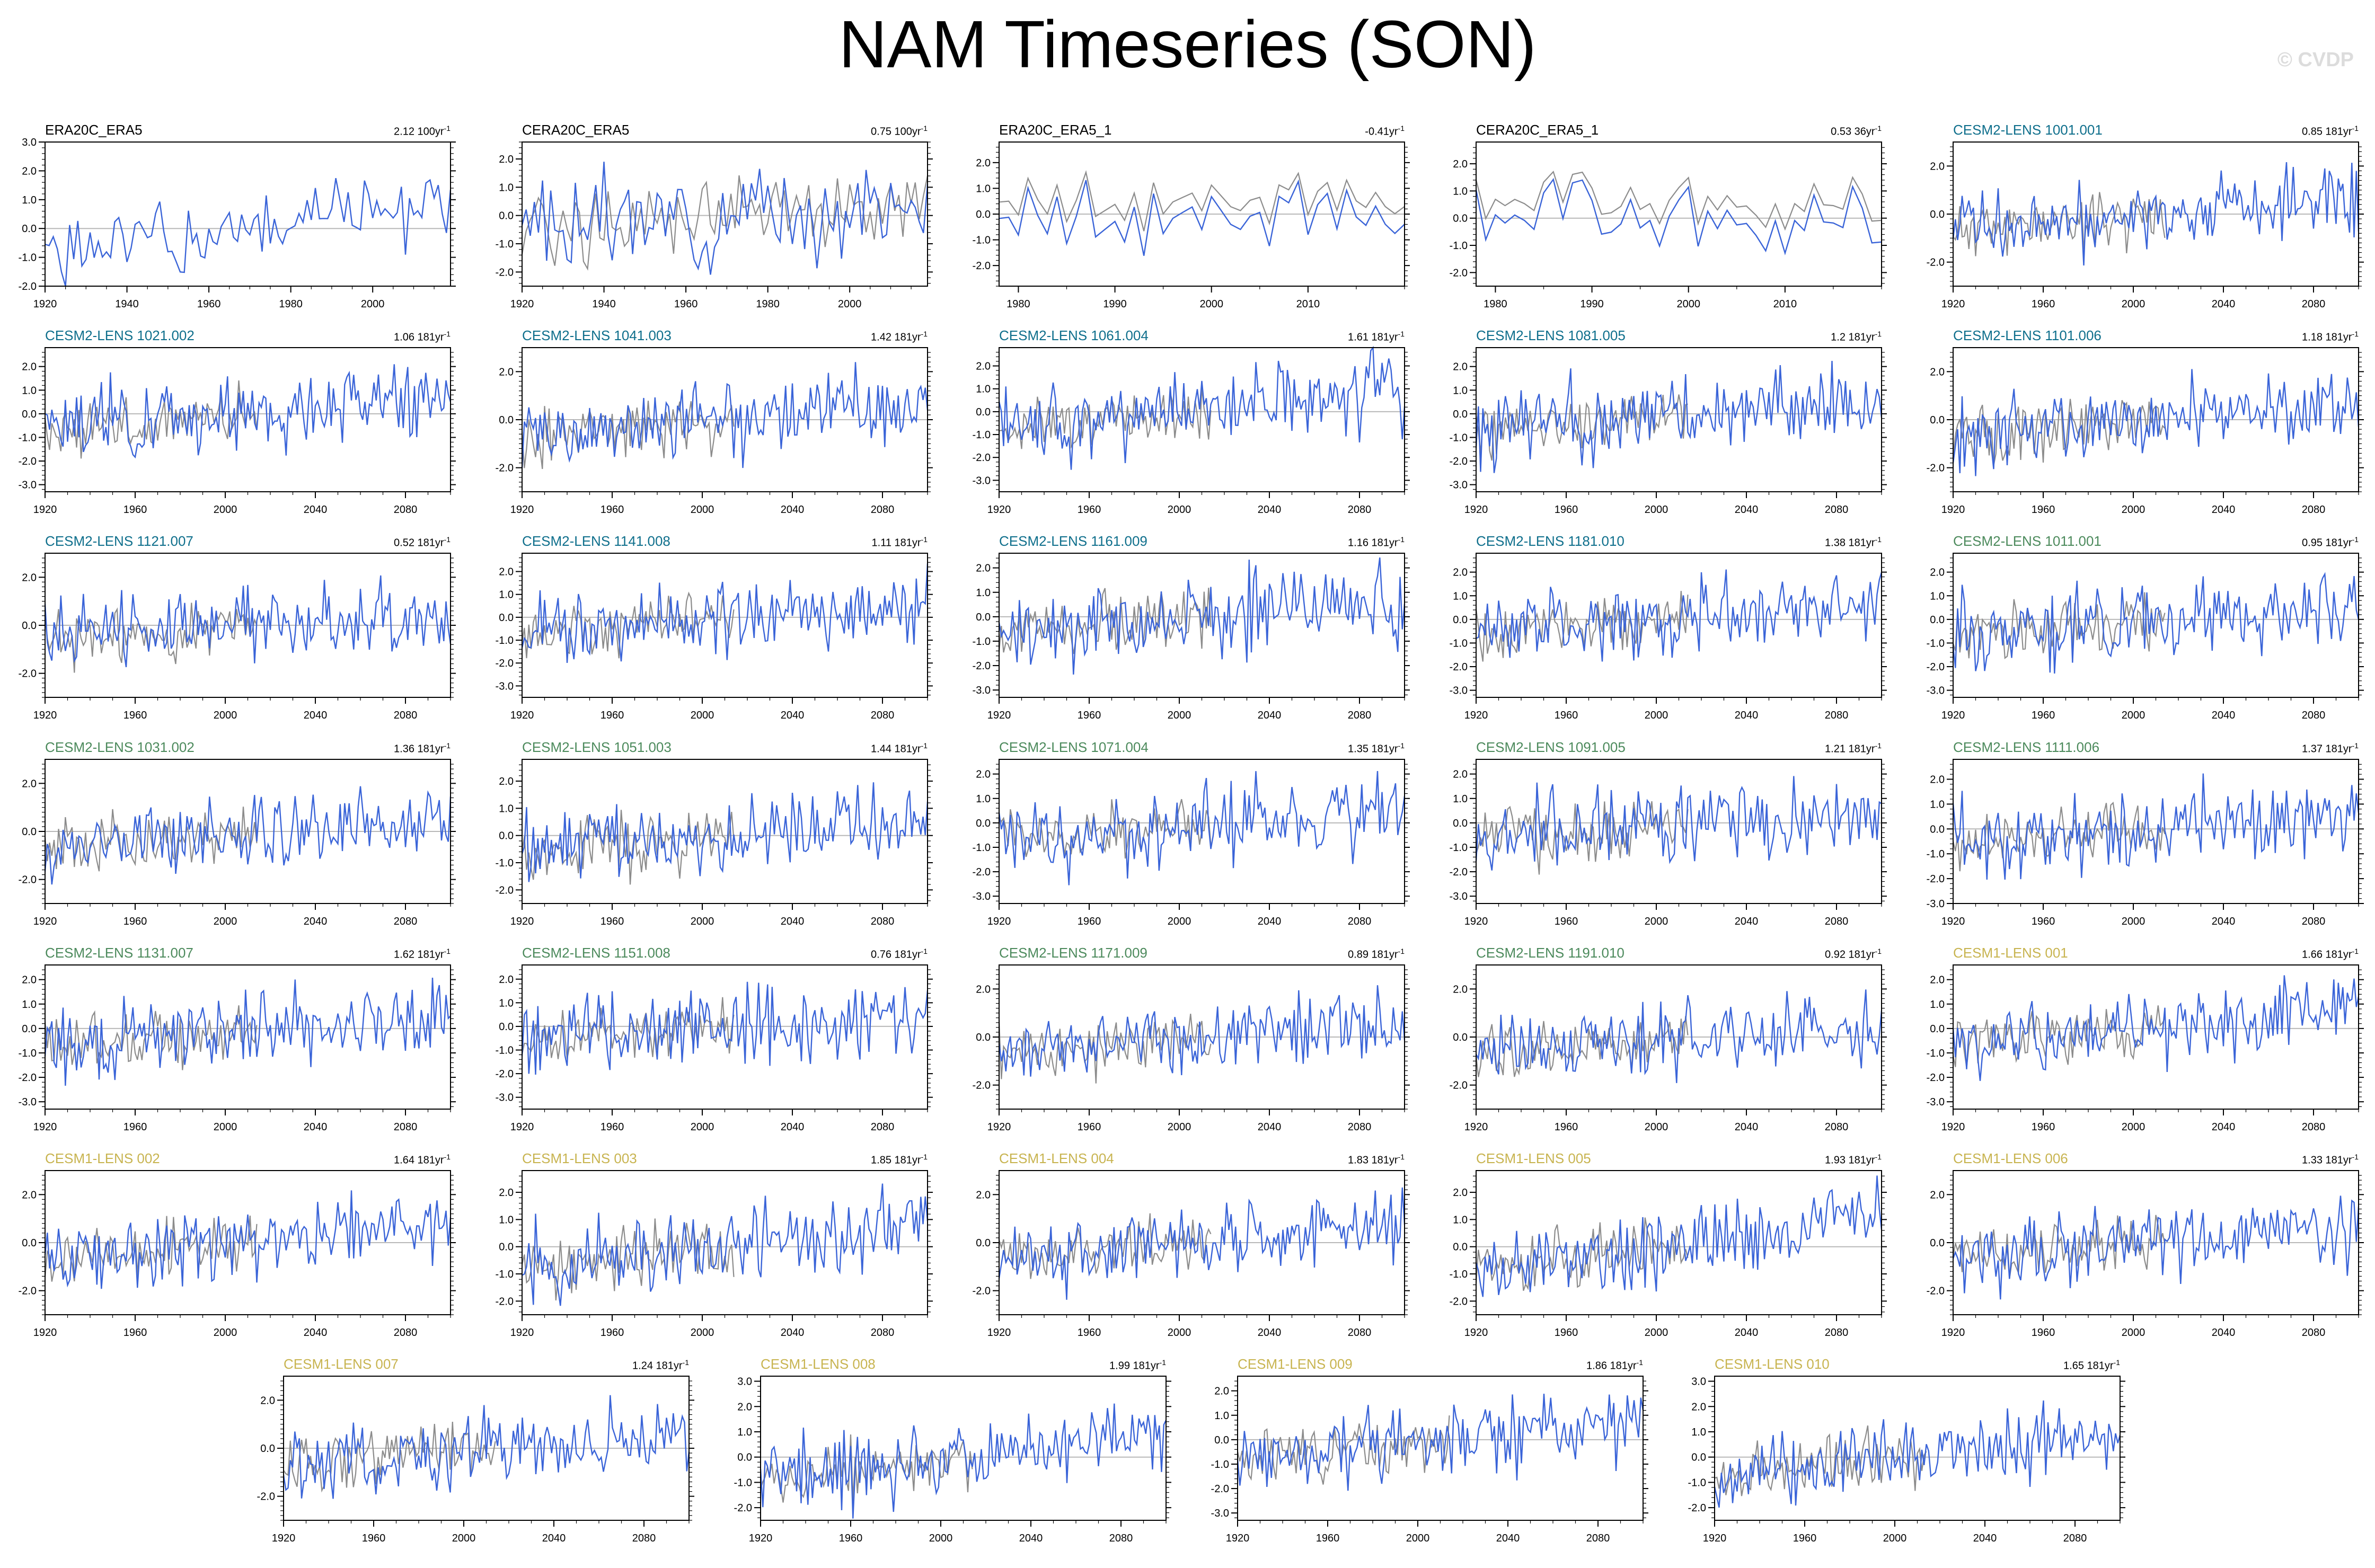 The width and height of the screenshot is (2375, 1568). What do you see at coordinates (342, 1364) in the screenshot?
I see `panel-title: CESM1-LENS 007` at bounding box center [342, 1364].